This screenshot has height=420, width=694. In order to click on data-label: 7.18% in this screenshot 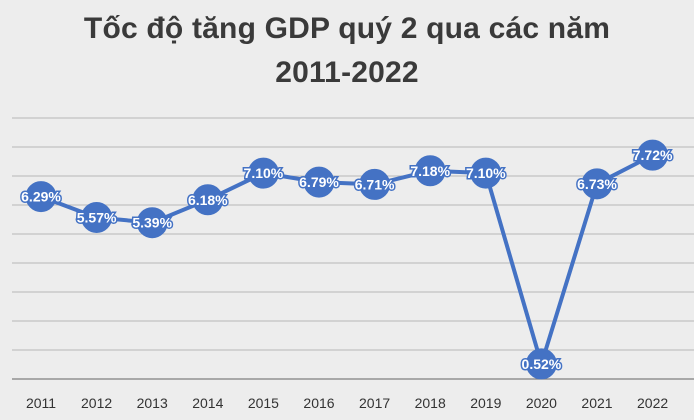, I will do `click(430, 171)`.